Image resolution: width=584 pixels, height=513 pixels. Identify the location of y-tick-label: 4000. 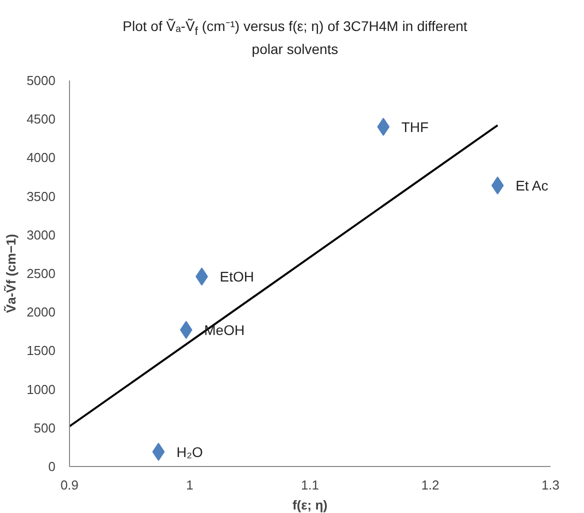
(41, 158).